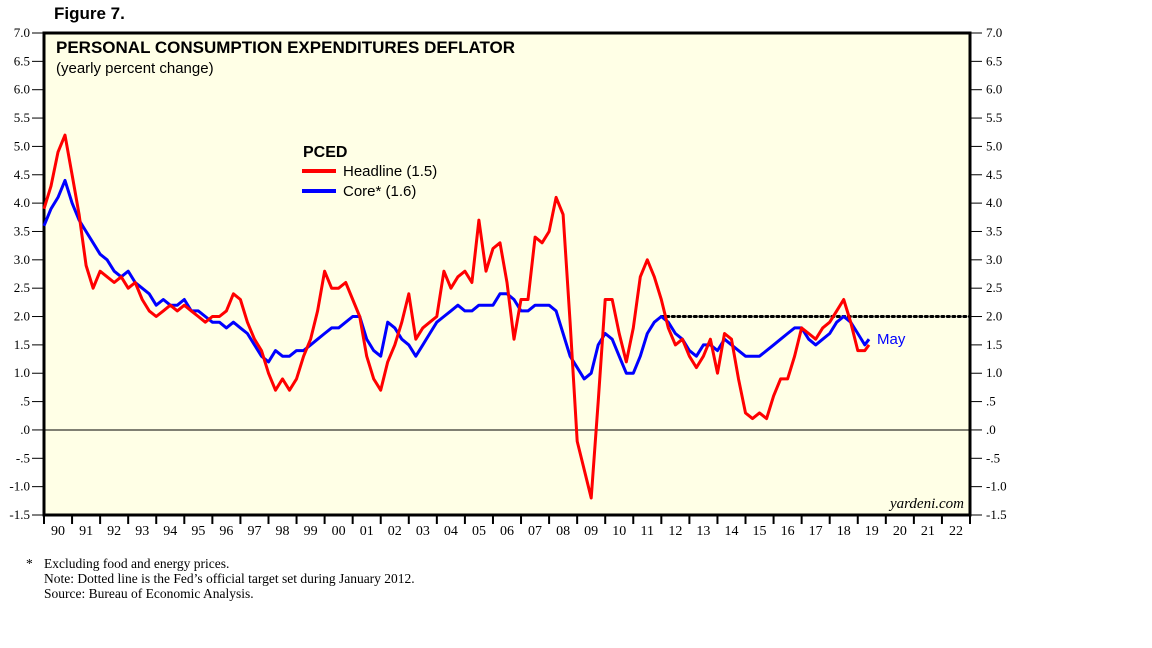 This screenshot has height=648, width=1152. Describe the element at coordinates (994, 202) in the screenshot. I see `y-tick-label-right: 4.0` at that location.